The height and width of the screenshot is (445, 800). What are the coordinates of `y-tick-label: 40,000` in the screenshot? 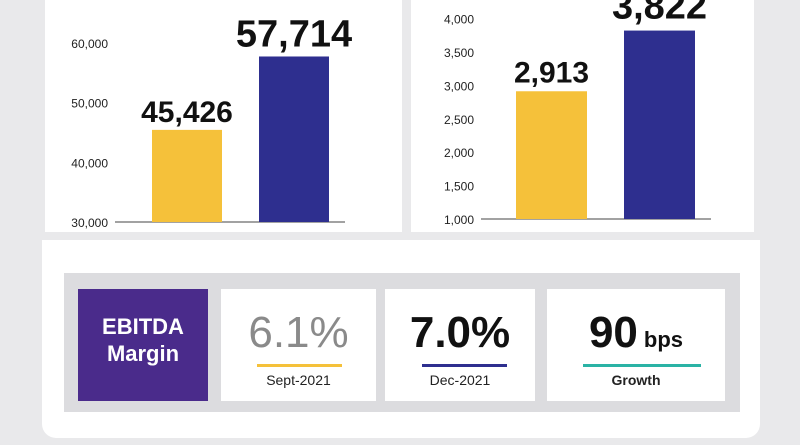 It's located at (89, 163).